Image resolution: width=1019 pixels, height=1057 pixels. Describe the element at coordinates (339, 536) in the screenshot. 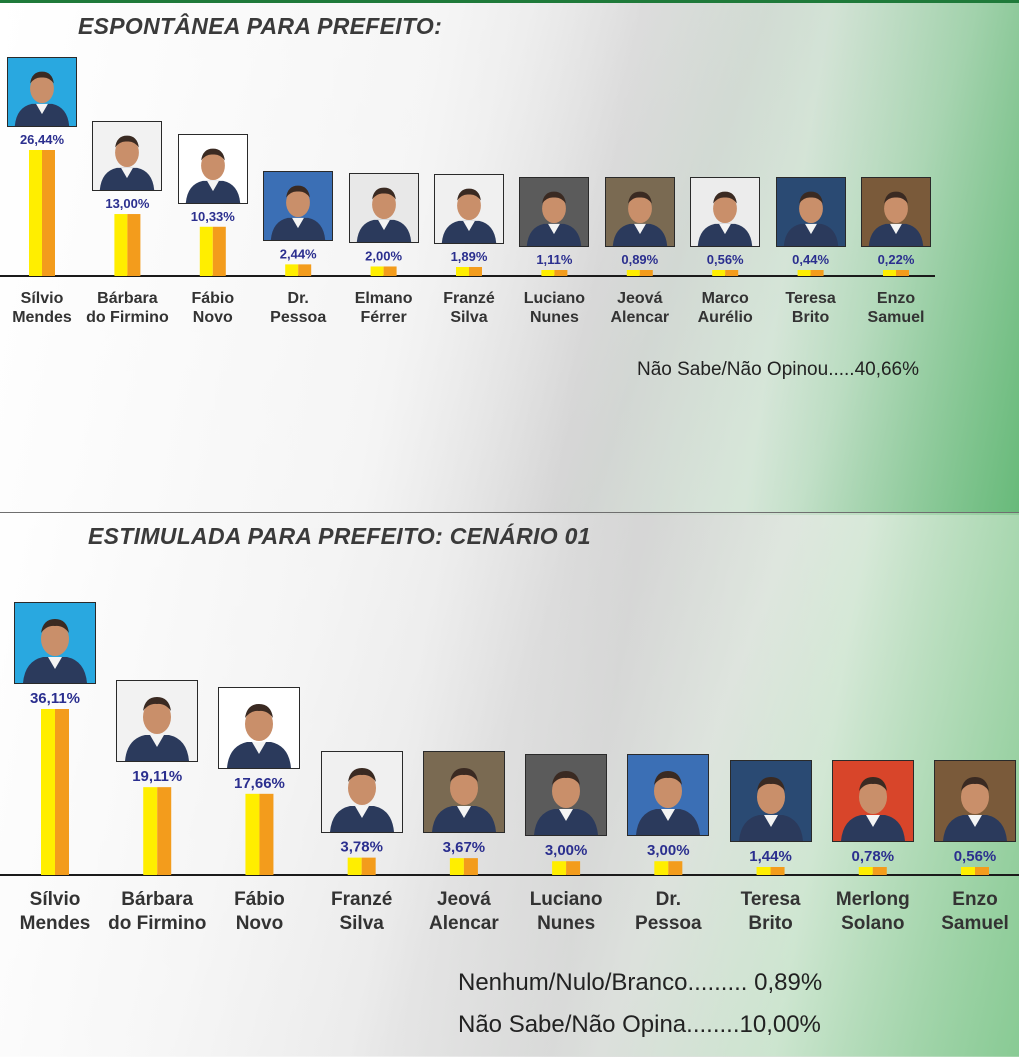

I see `chart-title: ESTIMULADA PARA PREFEITO: CENÁRIO 01` at that location.